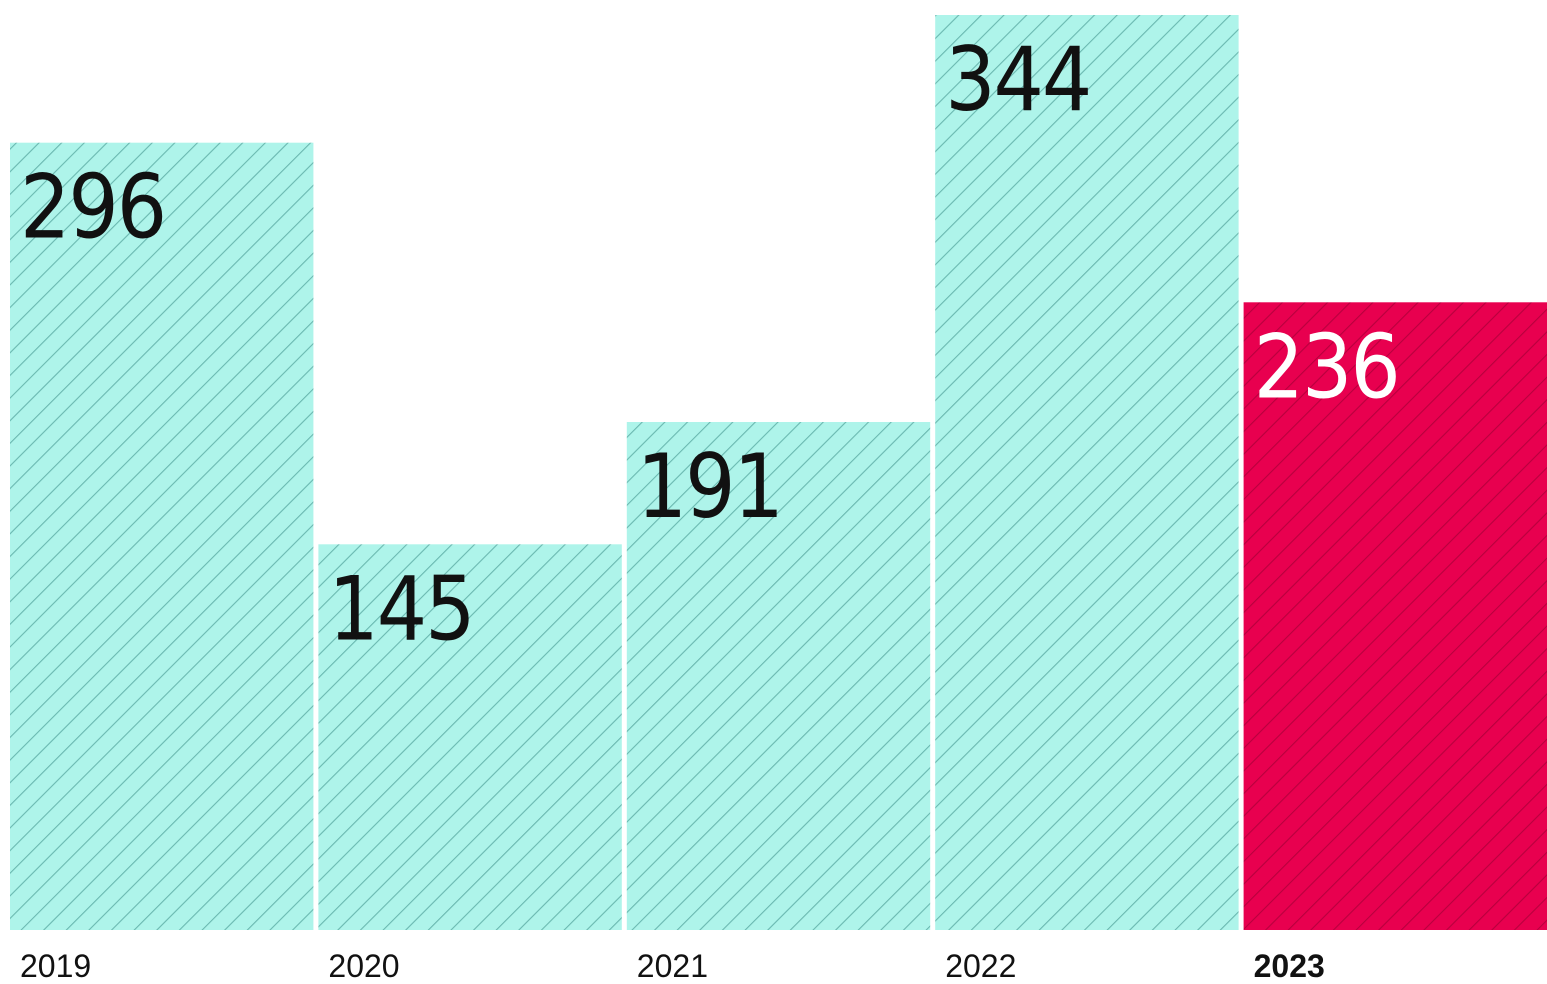  What do you see at coordinates (980, 966) in the screenshot?
I see `x-tick-label-2022: 2022` at bounding box center [980, 966].